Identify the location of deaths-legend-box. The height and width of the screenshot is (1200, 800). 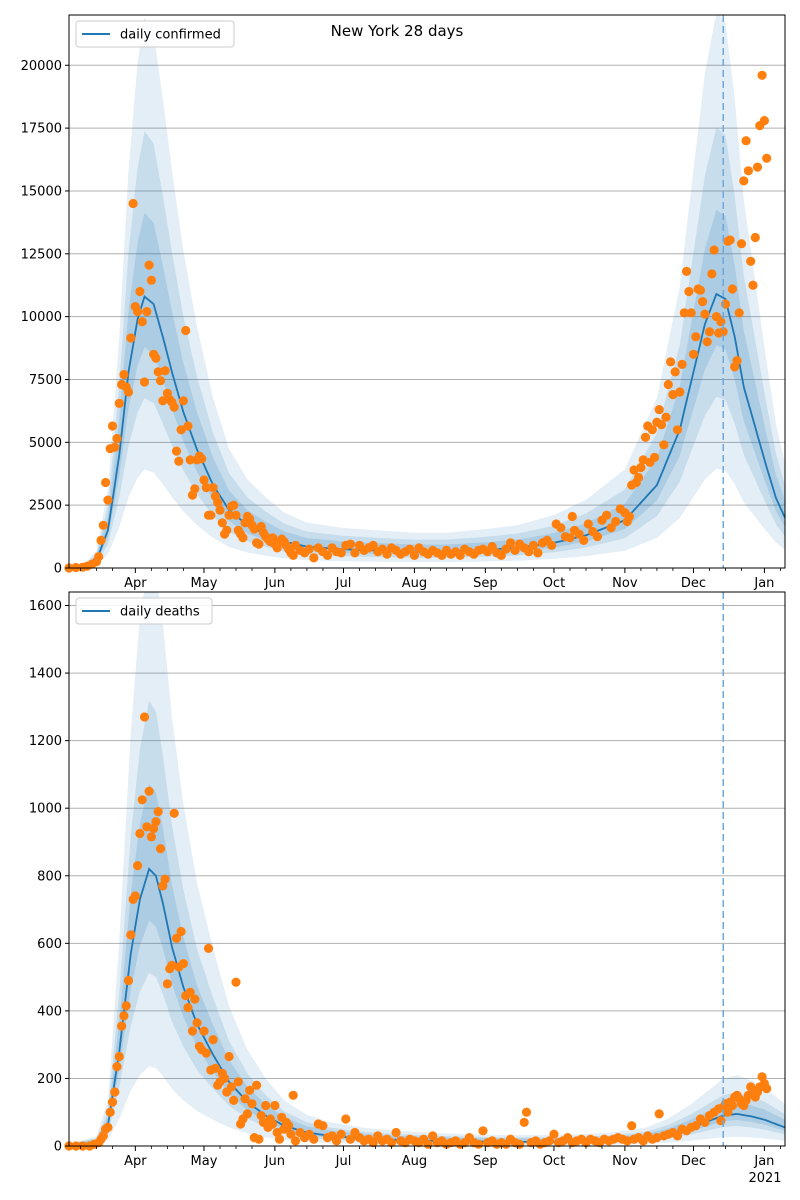
(144, 611).